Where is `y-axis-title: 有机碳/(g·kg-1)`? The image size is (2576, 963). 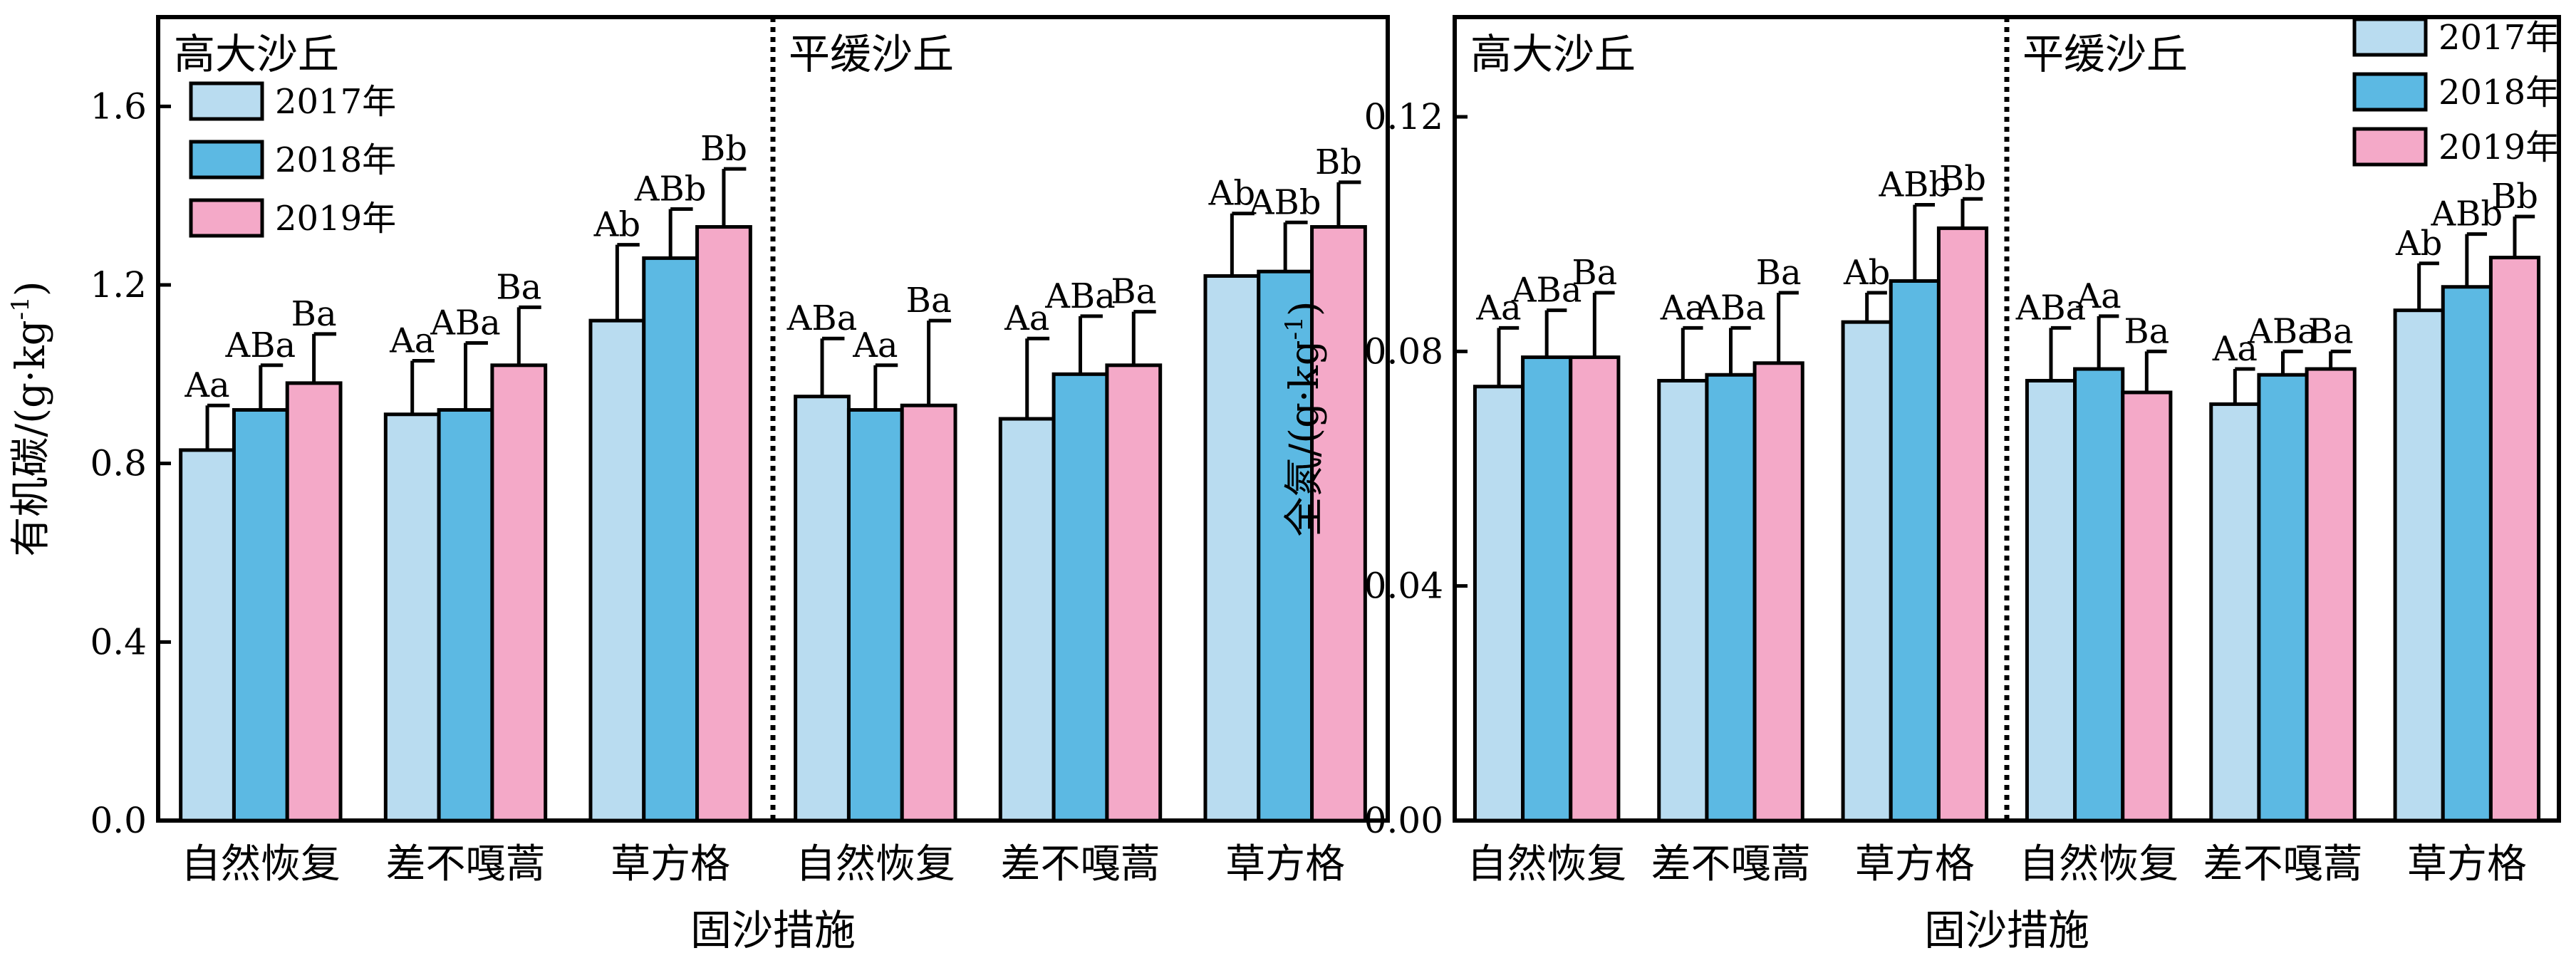
y-axis-title: 有机碳/(g·kg-1) is located at coordinates (30, 418).